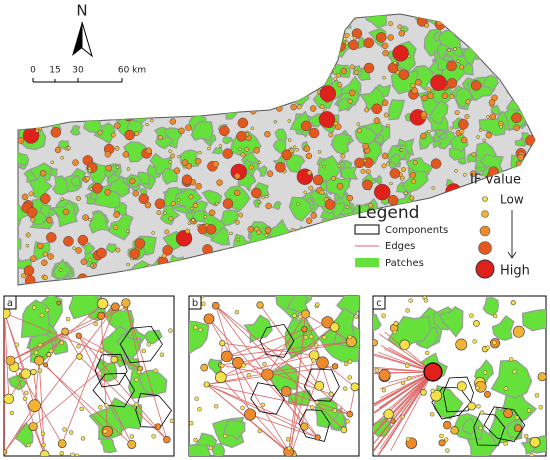 This screenshot has width=550, height=460. I want to click on legend: Legend Components Edges Patches, so click(401, 236).